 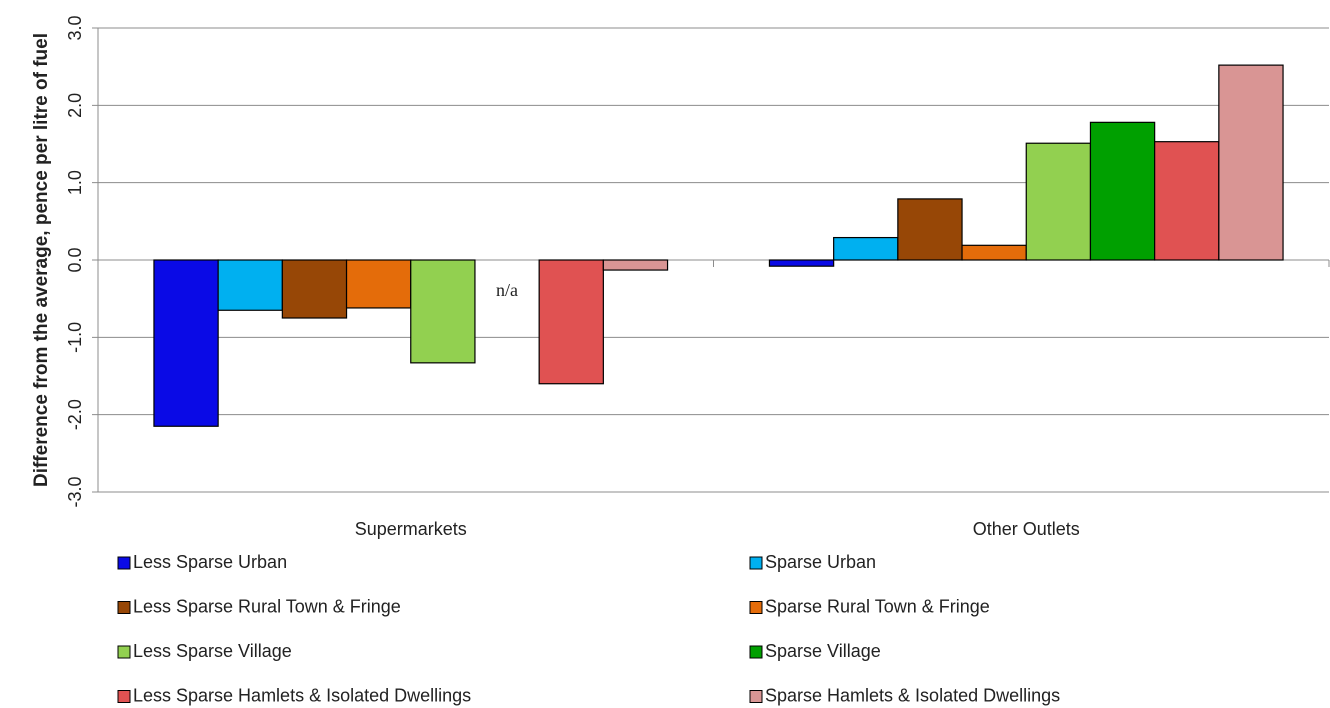 I want to click on x-tick-label: Other Outlets, so click(x=1026, y=529).